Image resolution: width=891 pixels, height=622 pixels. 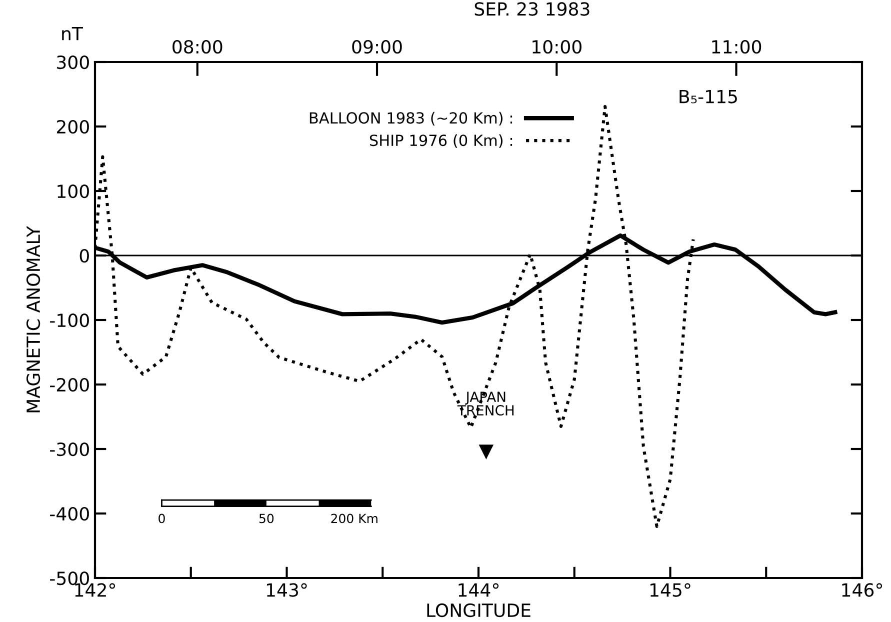 I want to click on x2-tick-label: 08:00, so click(x=197, y=47).